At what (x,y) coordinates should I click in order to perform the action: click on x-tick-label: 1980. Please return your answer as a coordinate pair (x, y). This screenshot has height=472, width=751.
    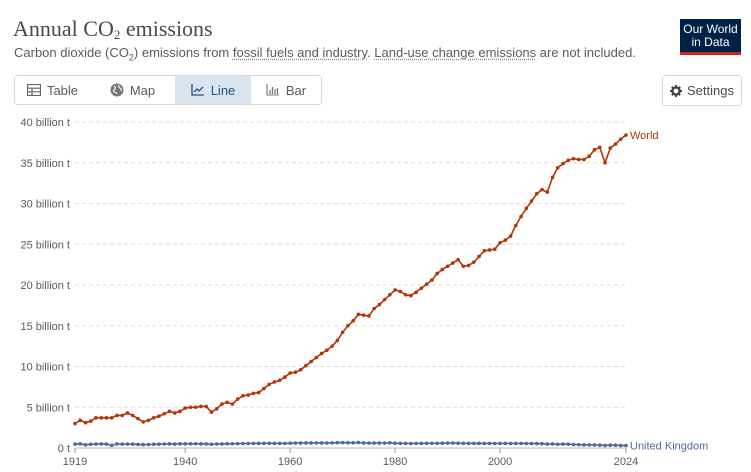
    Looking at the image, I should click on (395, 462).